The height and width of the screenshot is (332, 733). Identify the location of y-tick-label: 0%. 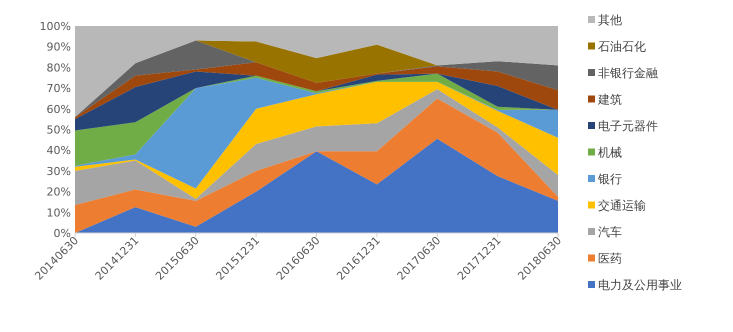
(62, 233).